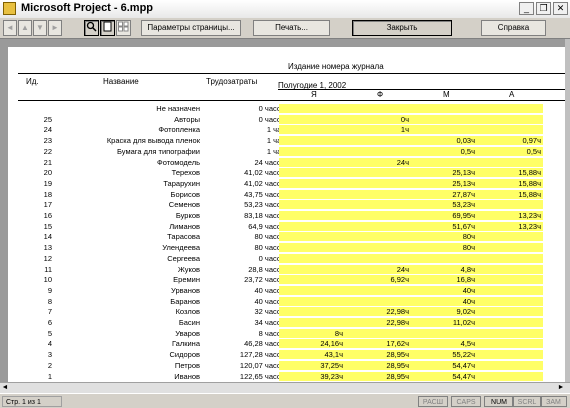 This screenshot has height=408, width=570. I want to click on resource-name: Тарарухин, so click(181, 183).